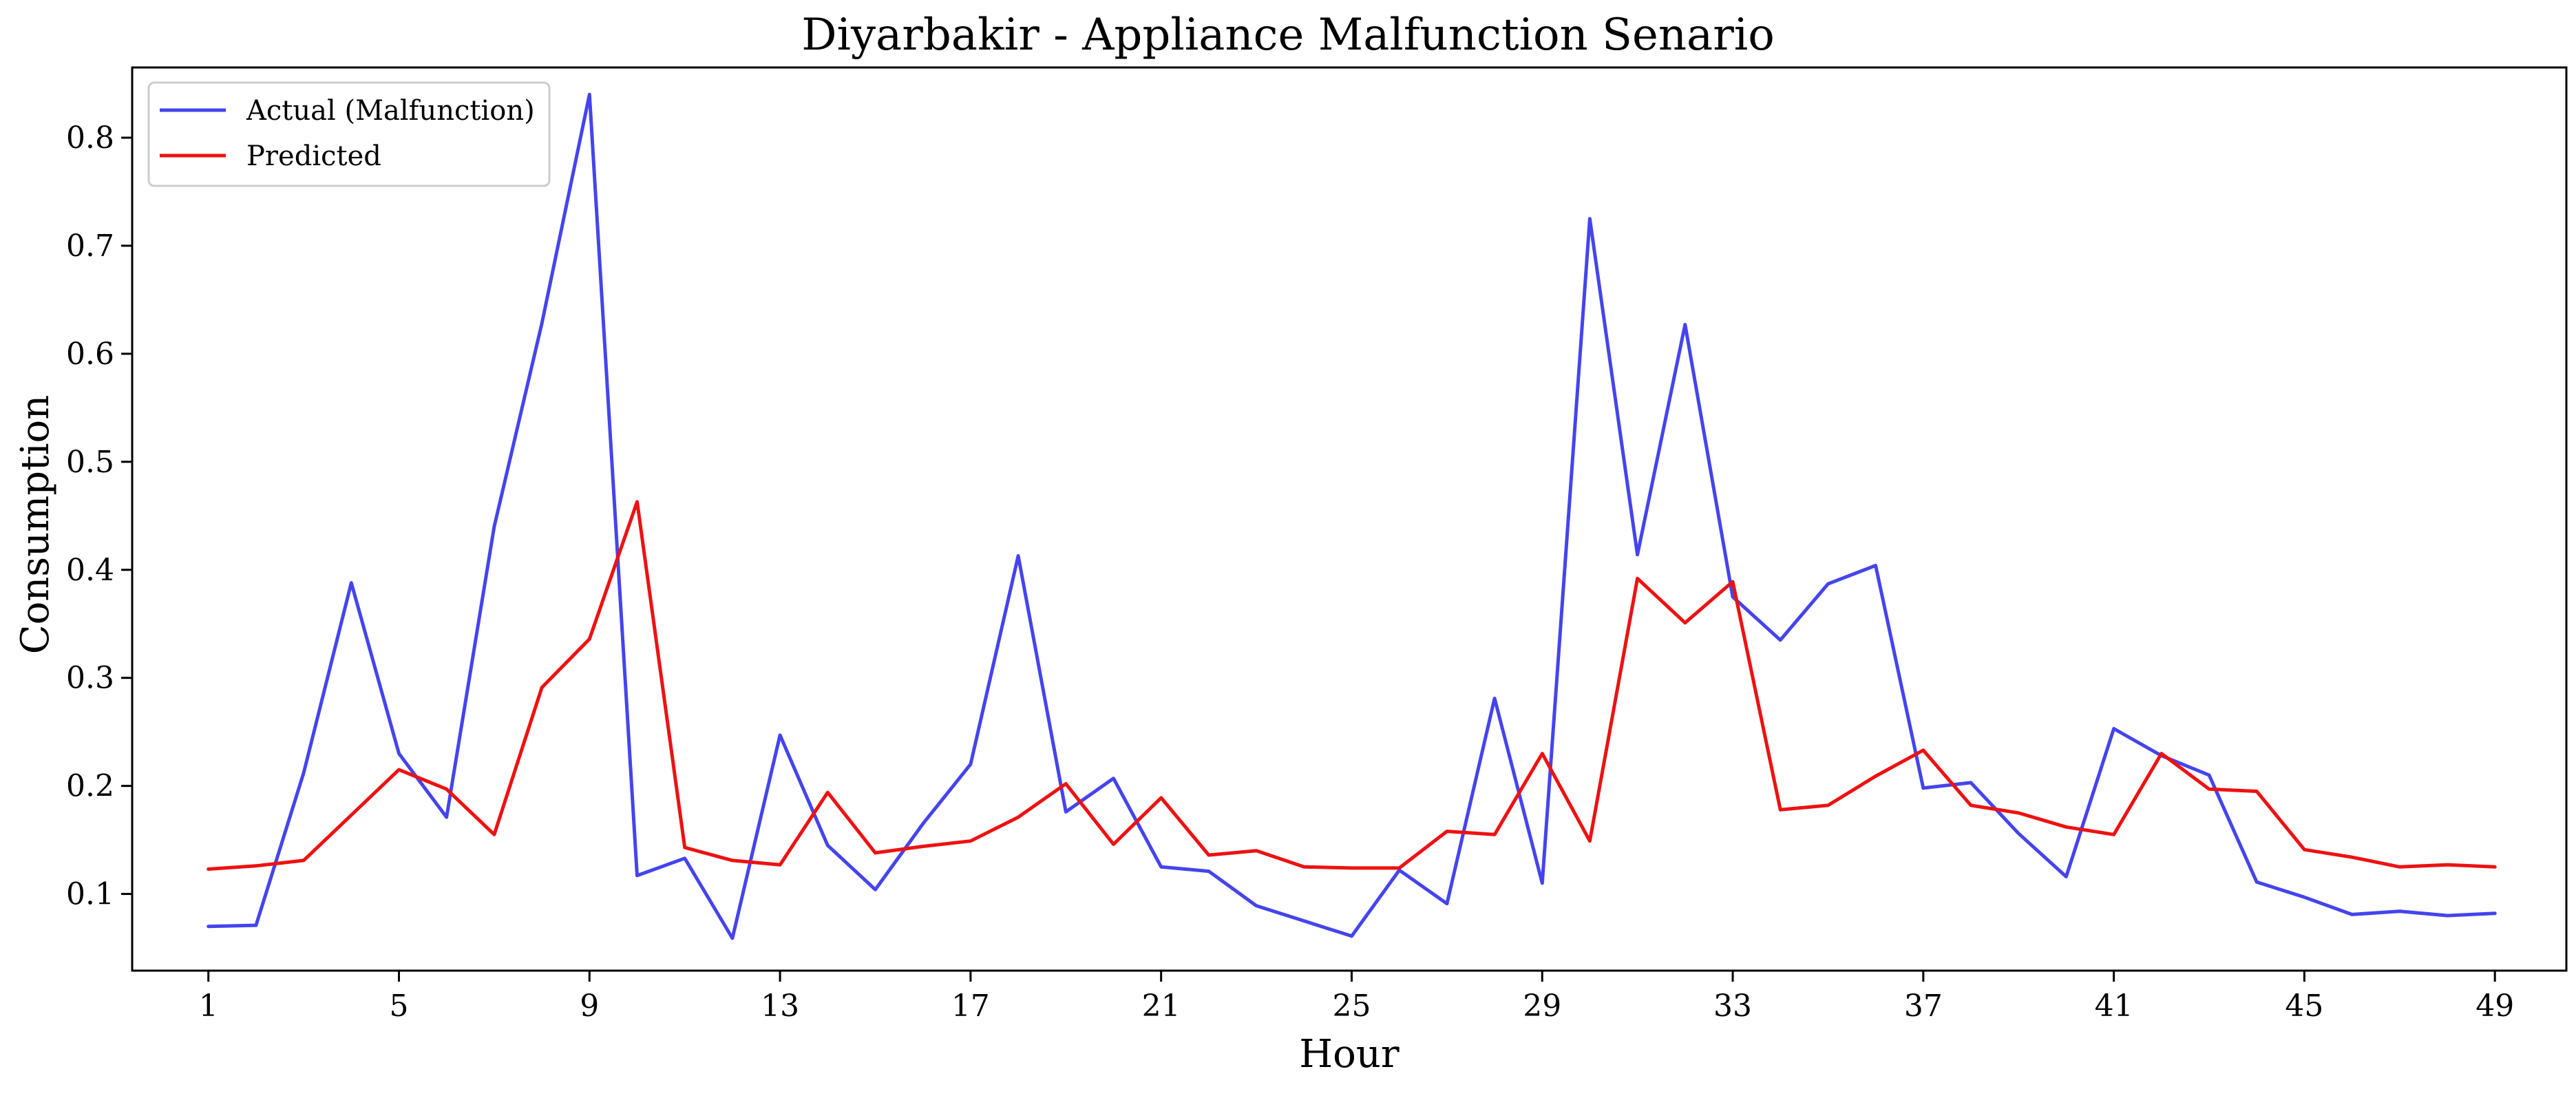  I want to click on x-axis-label: Hour, so click(1350, 1054).